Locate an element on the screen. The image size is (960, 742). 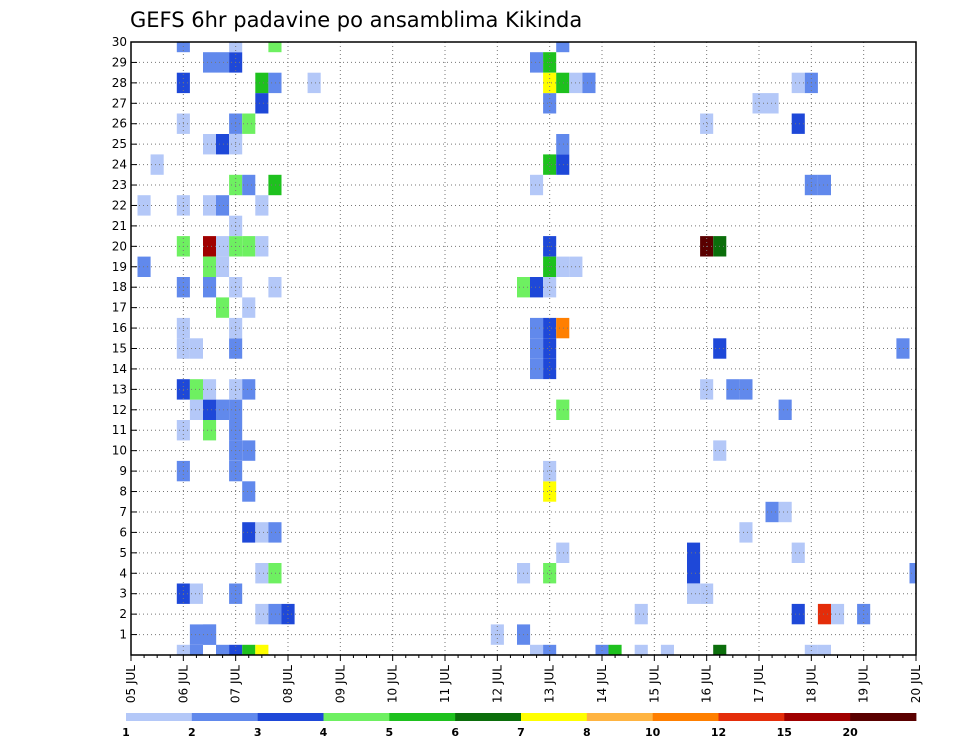
colorbar-label: 2 is located at coordinates (192, 732).